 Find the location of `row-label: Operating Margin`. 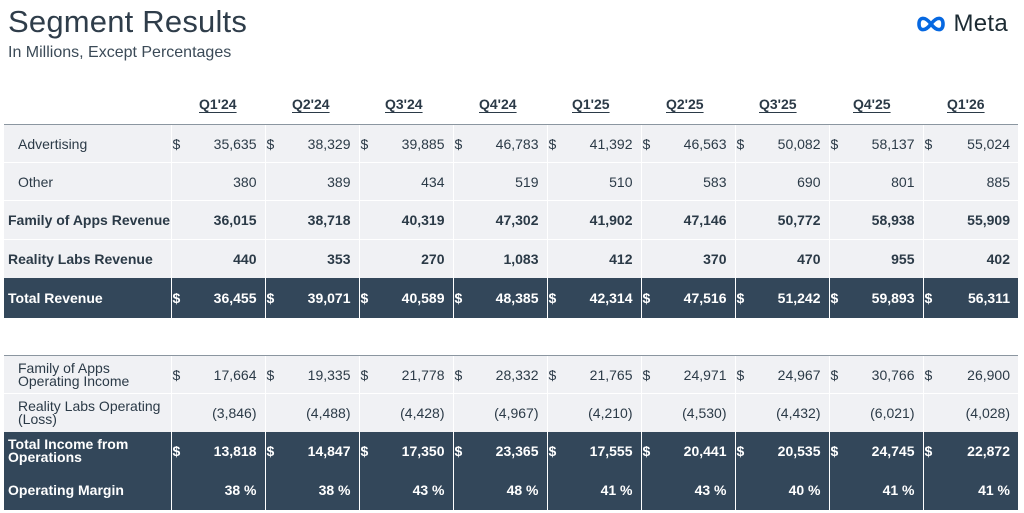

row-label: Operating Margin is located at coordinates (87, 489).